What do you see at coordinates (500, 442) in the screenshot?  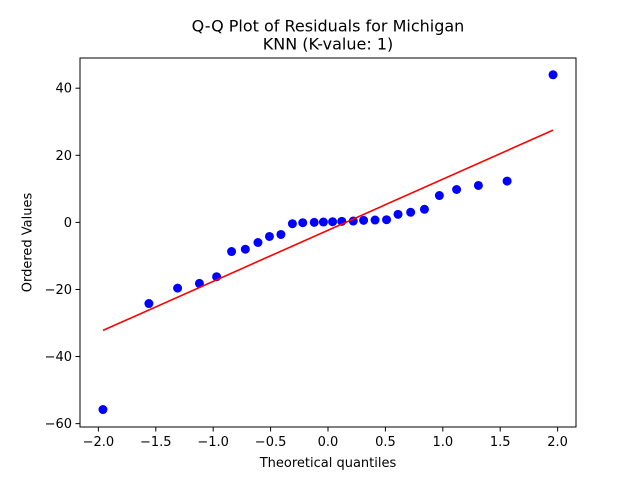 I see `x-tick-label: 1.5` at bounding box center [500, 442].